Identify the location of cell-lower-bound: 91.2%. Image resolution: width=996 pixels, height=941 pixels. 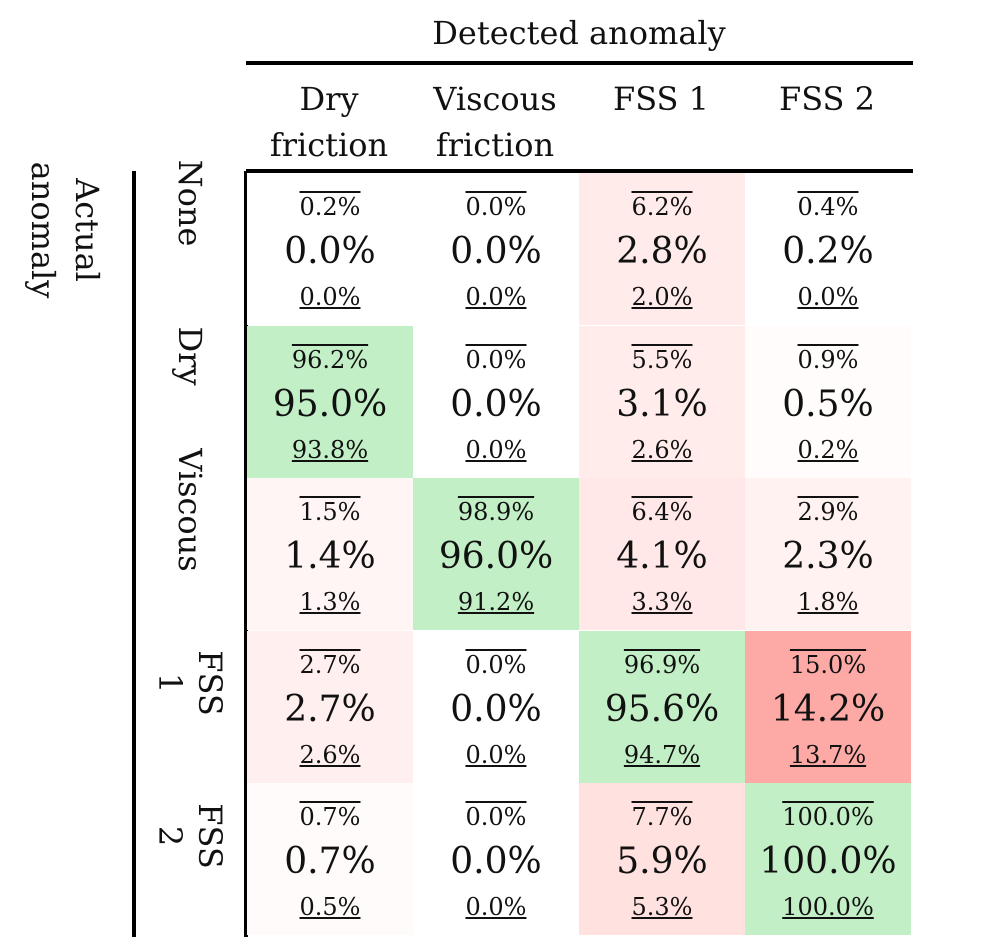
(496, 602).